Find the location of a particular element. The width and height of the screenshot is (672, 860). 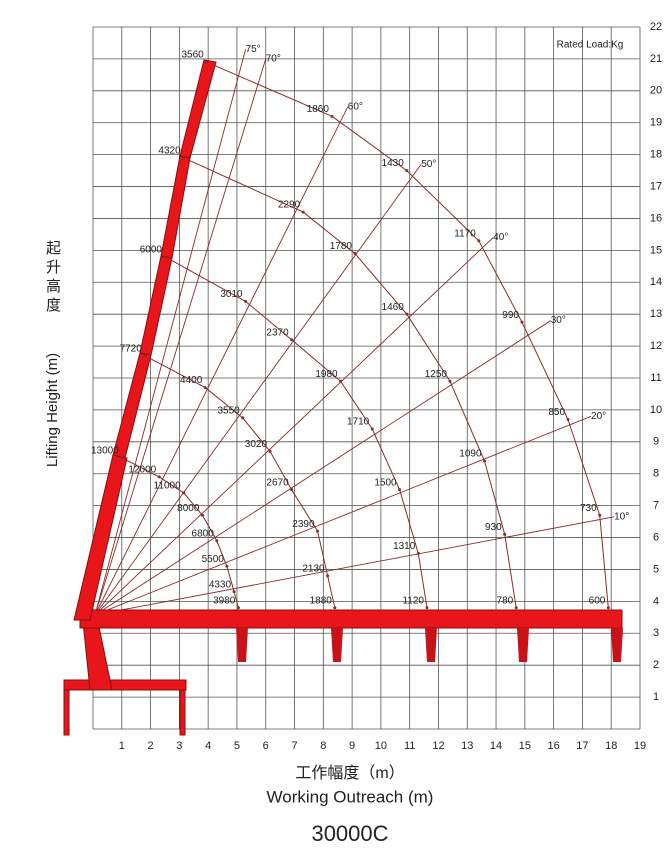

load-label: 4400 is located at coordinates (191, 380).